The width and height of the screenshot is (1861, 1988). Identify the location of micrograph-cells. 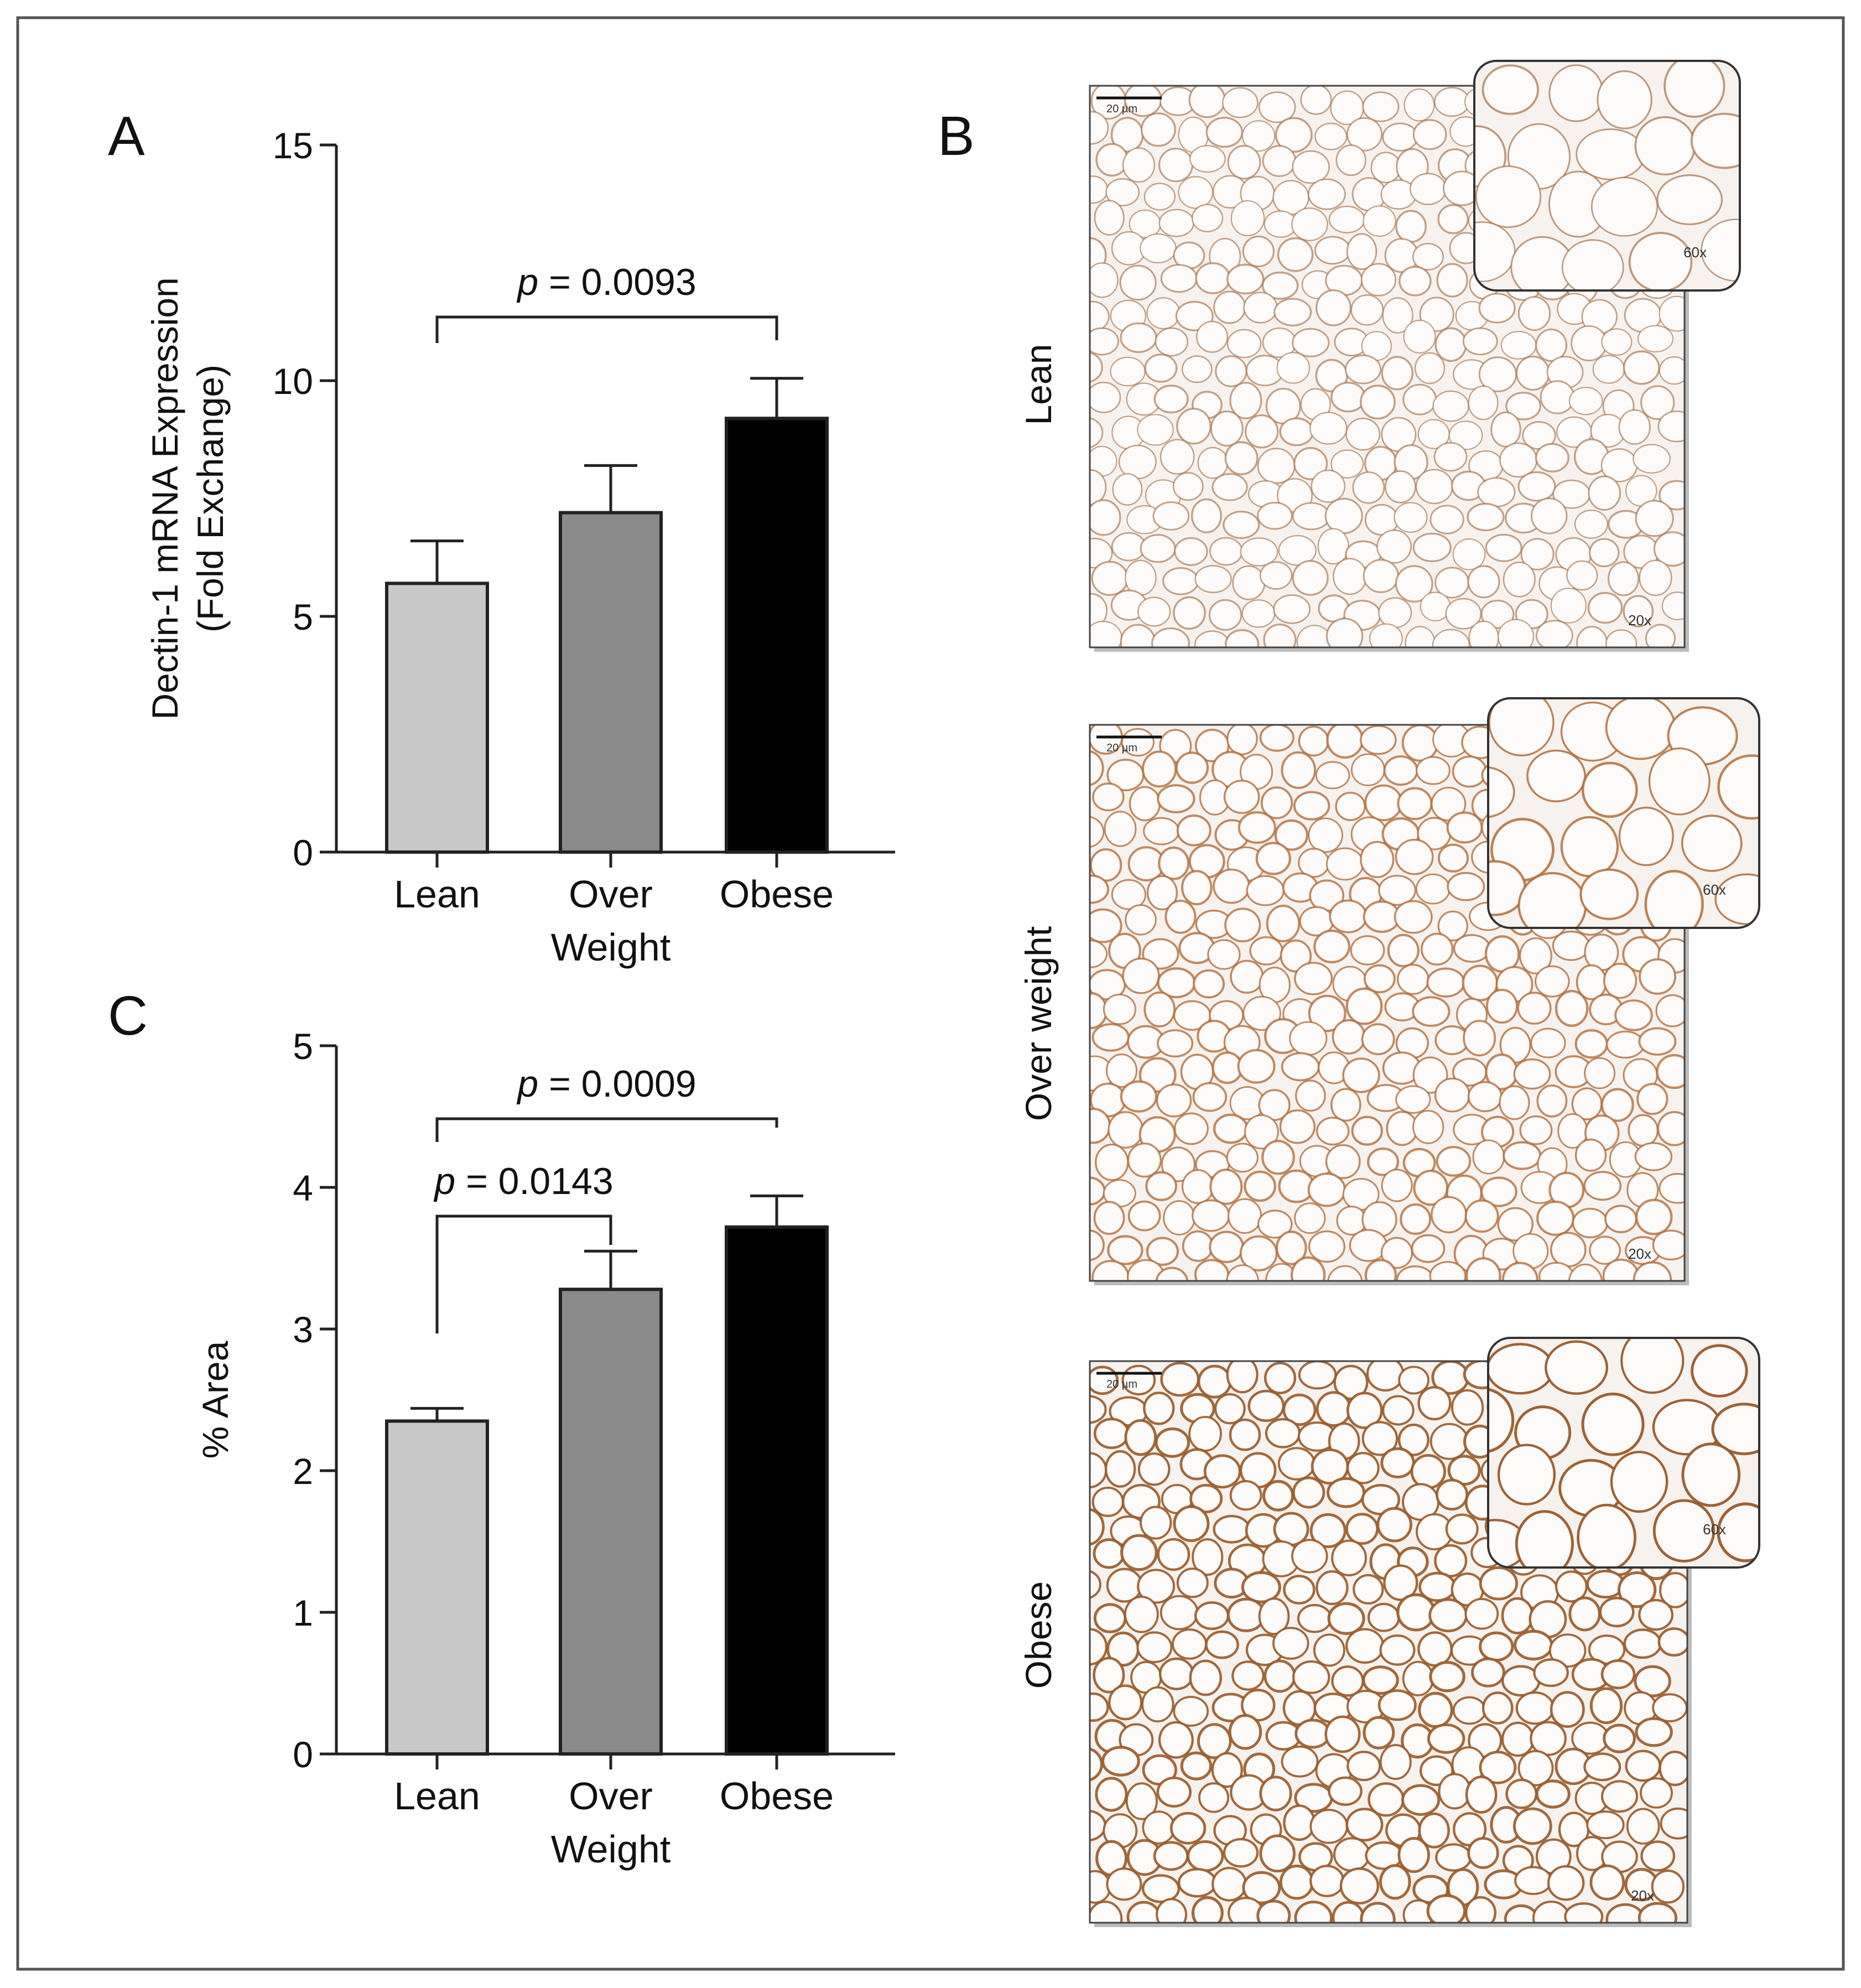
(1389, 1642).